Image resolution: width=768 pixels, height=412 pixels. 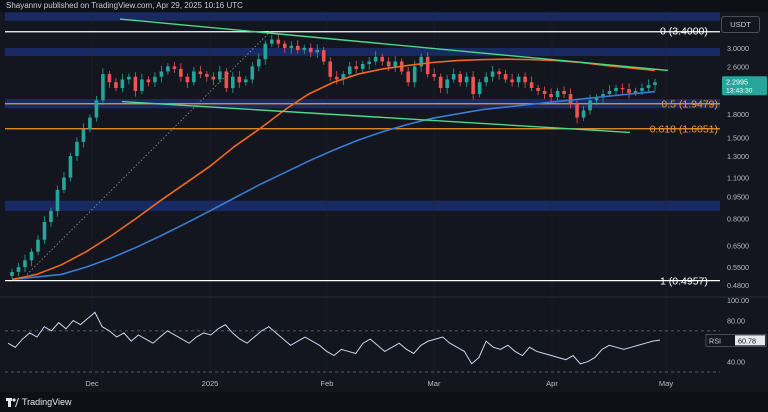 What do you see at coordinates (738, 66) in the screenshot?
I see `price-tick-label: 2.6000` at bounding box center [738, 66].